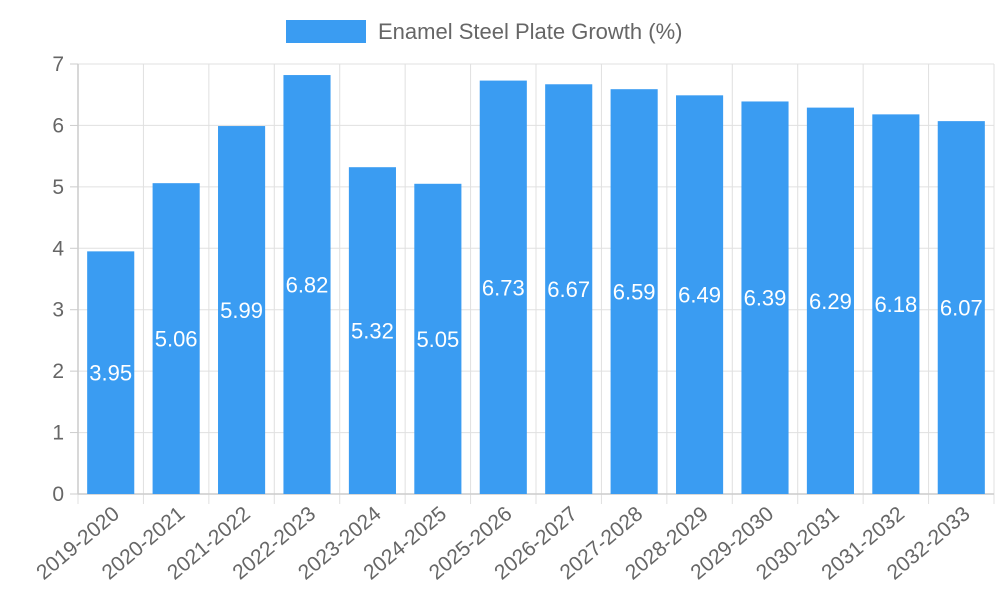 This screenshot has width=1000, height=600. I want to click on y-tick-label: 5, so click(58, 187).